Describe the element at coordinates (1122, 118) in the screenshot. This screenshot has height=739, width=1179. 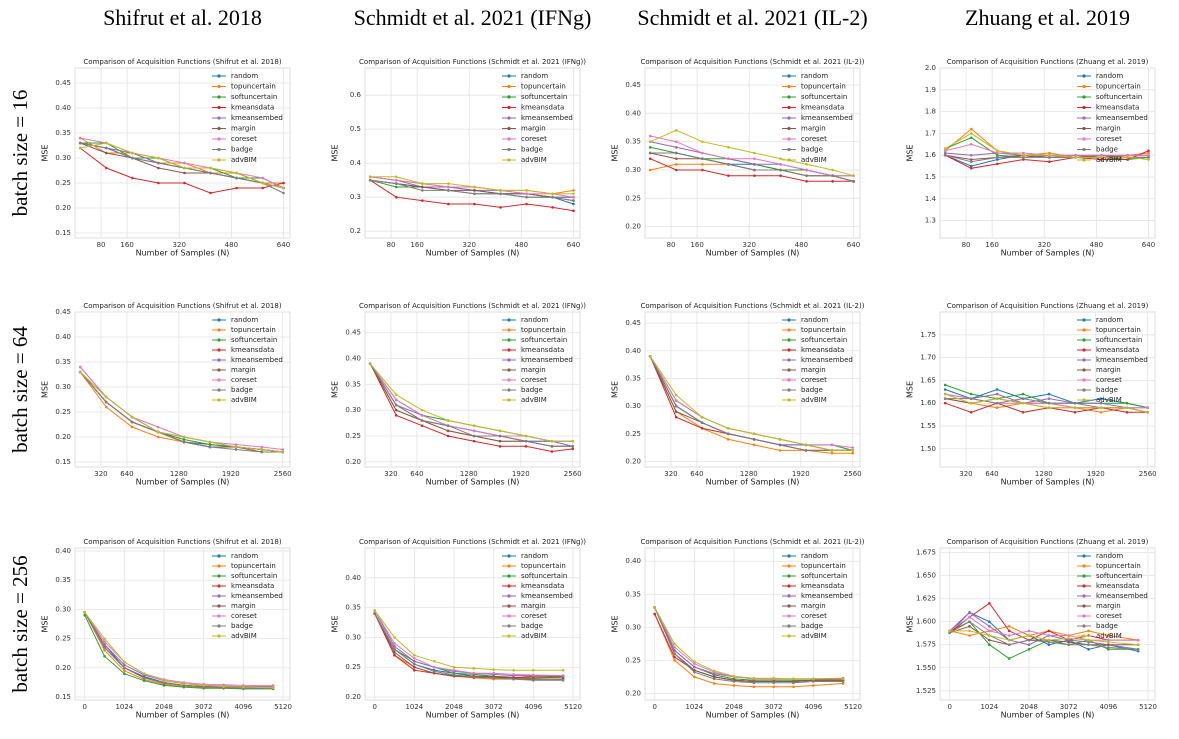
I see `legend-label: kmeansembed` at that location.